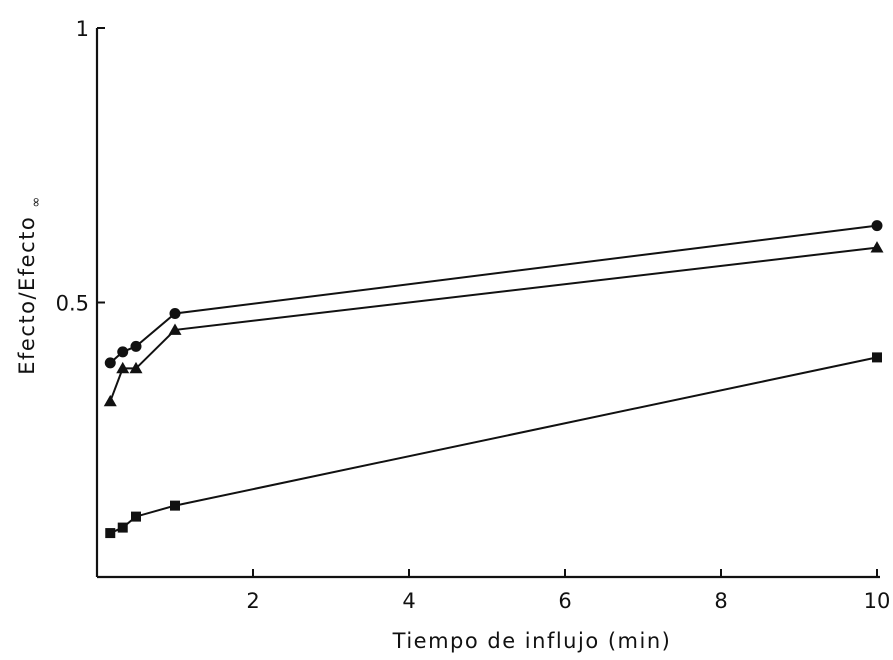 Image resolution: width=893 pixels, height=660 pixels. What do you see at coordinates (532, 641) in the screenshot?
I see `x-axis-label: Tiempo de influjo (min)` at bounding box center [532, 641].